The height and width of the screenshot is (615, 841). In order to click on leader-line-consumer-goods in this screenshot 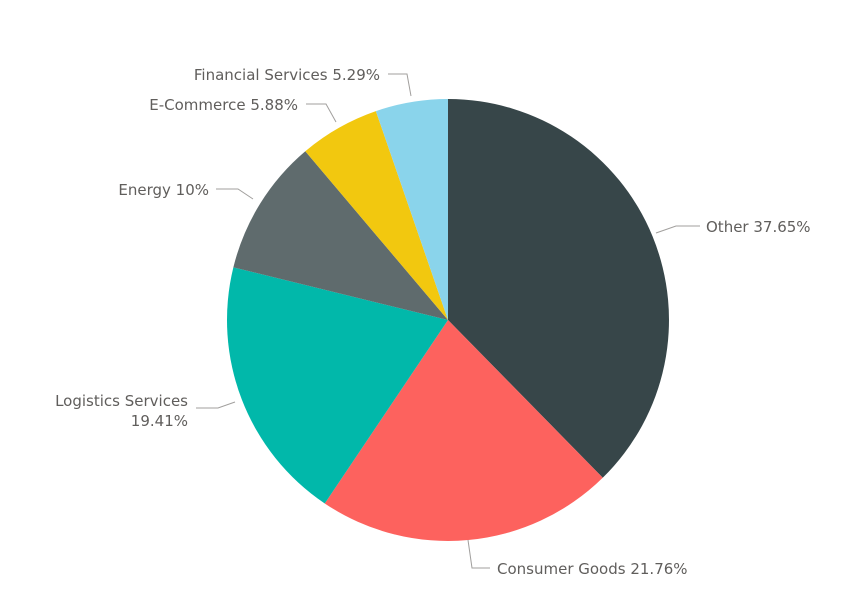, I will do `click(478, 554)`.